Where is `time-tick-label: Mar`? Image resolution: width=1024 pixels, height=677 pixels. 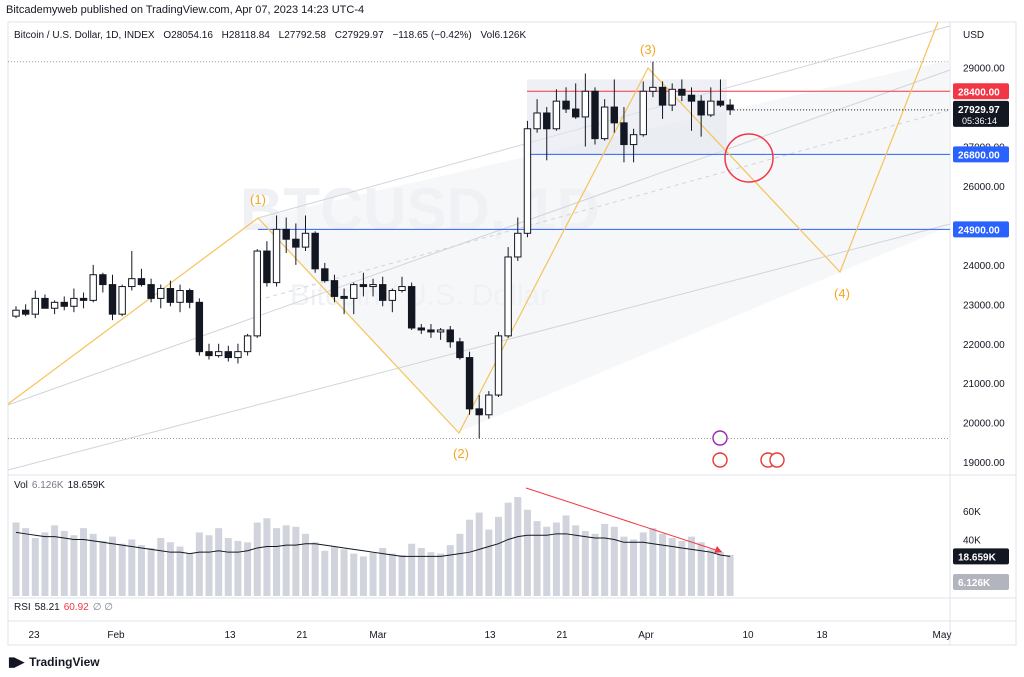 time-tick-label: Mar is located at coordinates (378, 635).